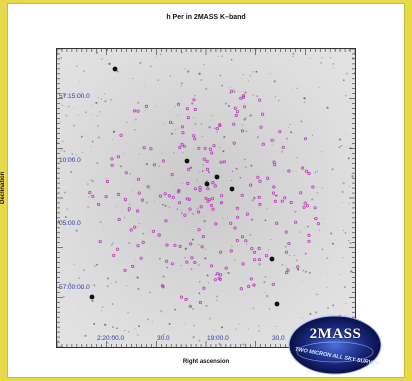 The width and height of the screenshot is (412, 381). What do you see at coordinates (278, 338) in the screenshot?
I see `ra-tick-label: 30.0` at bounding box center [278, 338].